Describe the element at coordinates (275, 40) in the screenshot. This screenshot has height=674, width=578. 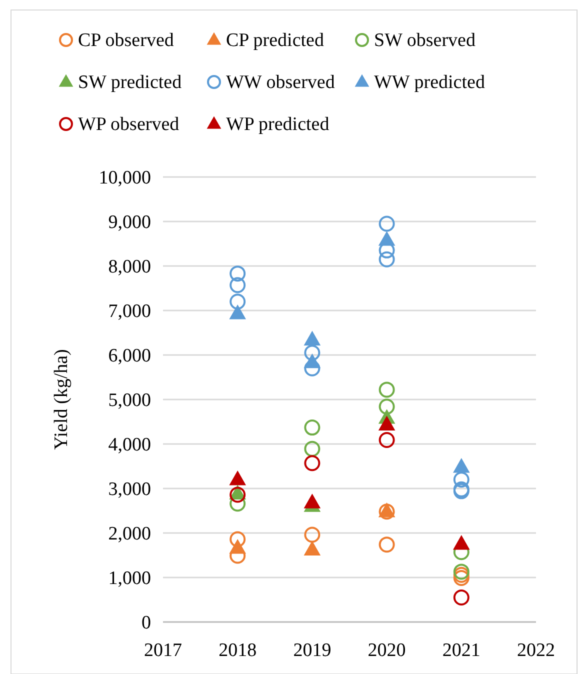
I see `legend-label: CP predicted` at that location.